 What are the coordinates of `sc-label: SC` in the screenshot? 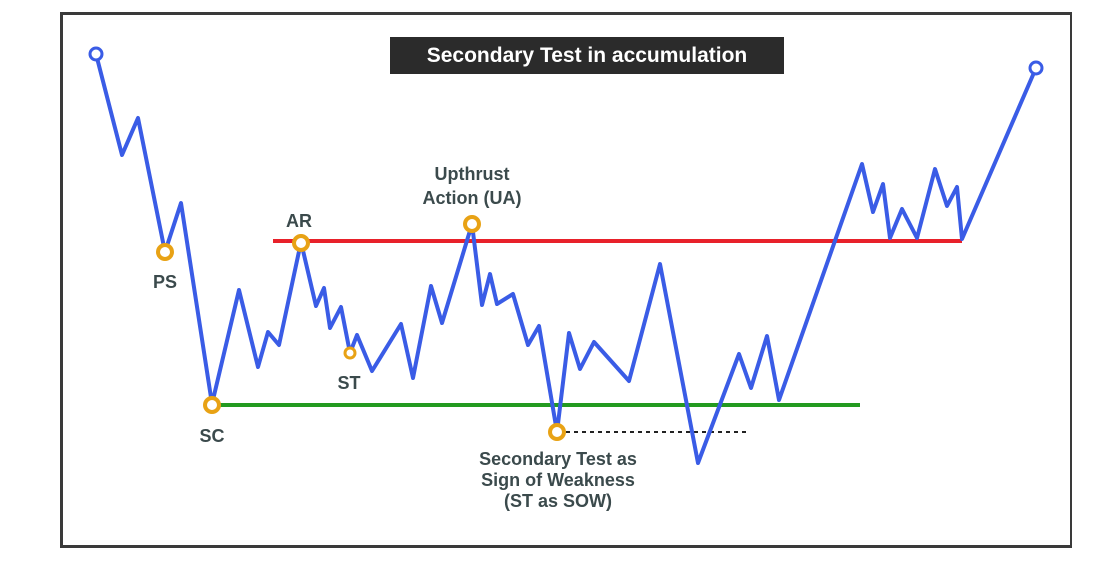 It's located at (211, 436).